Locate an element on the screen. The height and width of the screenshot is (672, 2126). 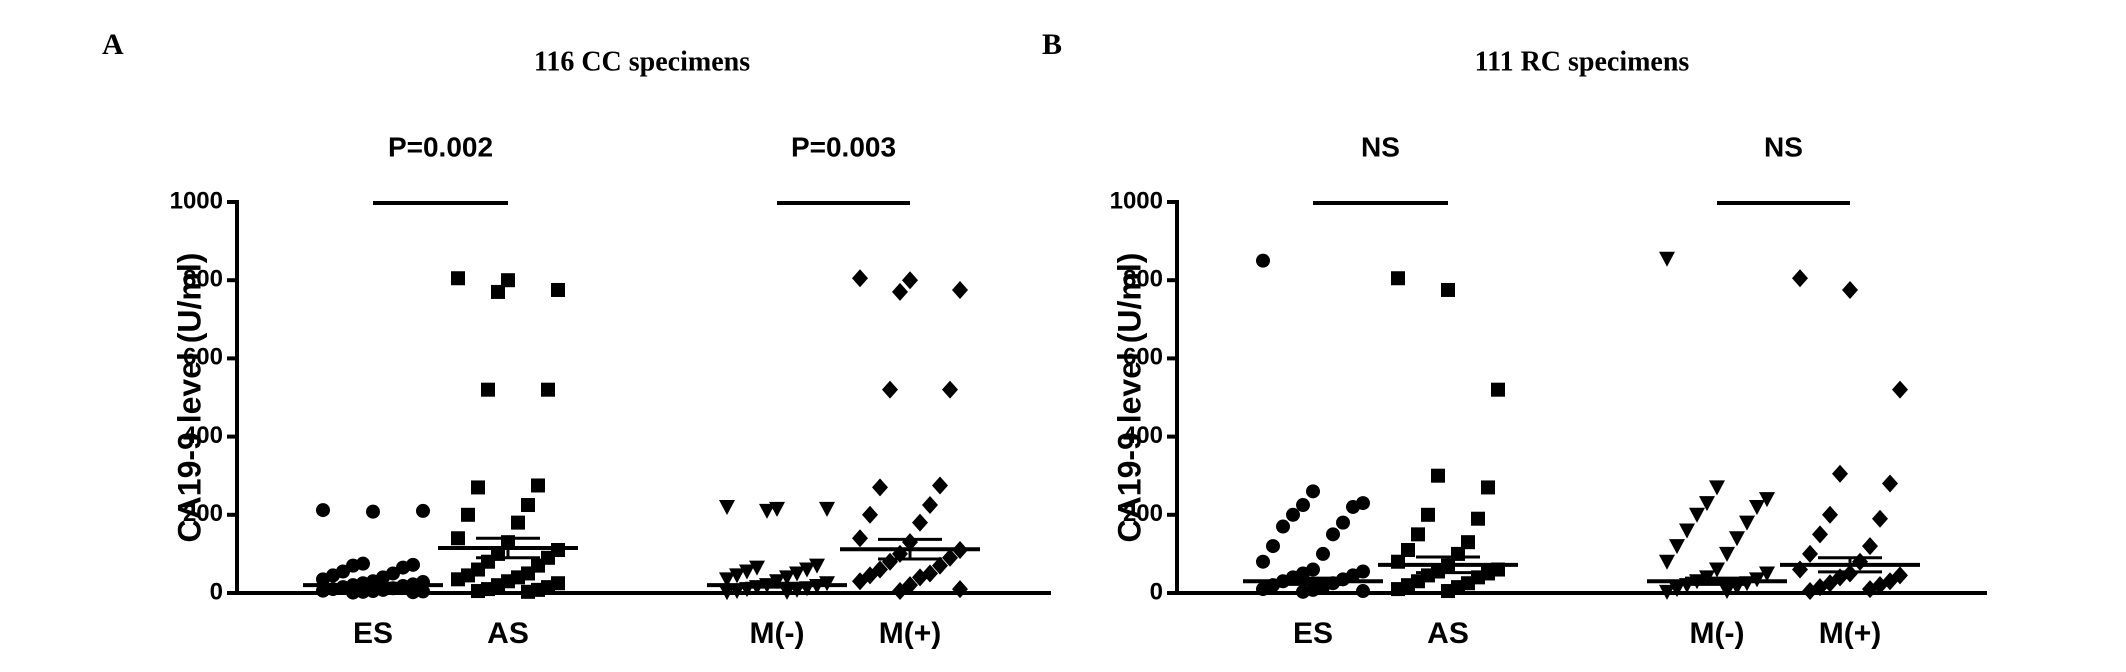
y-tick-label: 800 is located at coordinates (203, 279).